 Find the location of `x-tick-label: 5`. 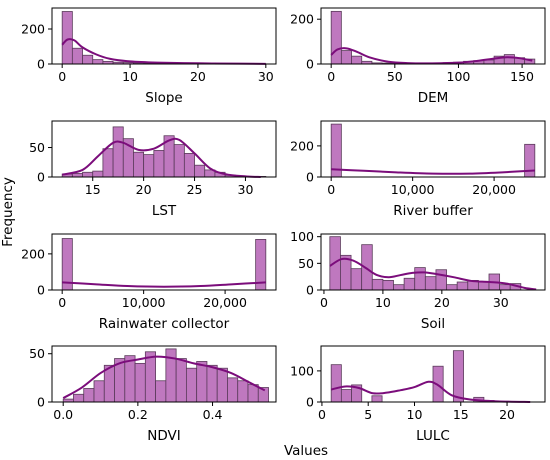

x-tick-label: 5 is located at coordinates (368, 414).